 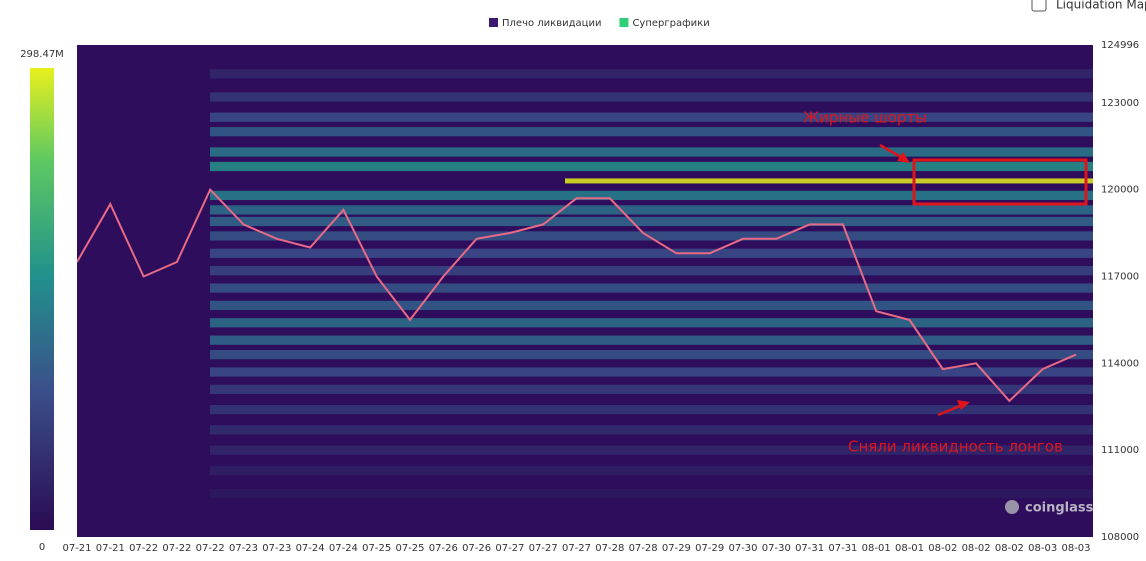 I want to click on y-tick-label: 117000, so click(x=1120, y=276).